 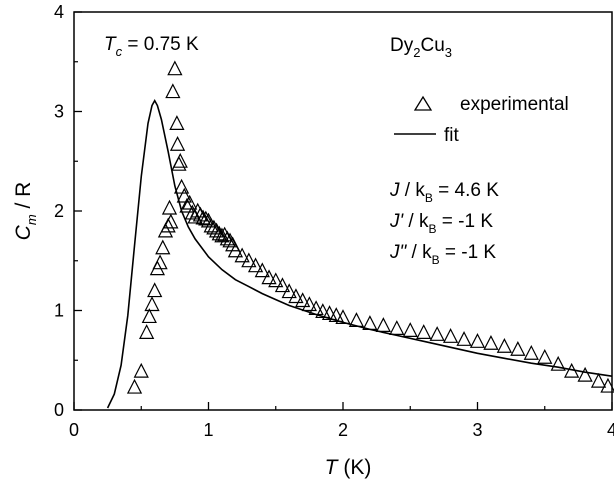 What do you see at coordinates (59, 12) in the screenshot?
I see `y-tick-label: 4` at bounding box center [59, 12].